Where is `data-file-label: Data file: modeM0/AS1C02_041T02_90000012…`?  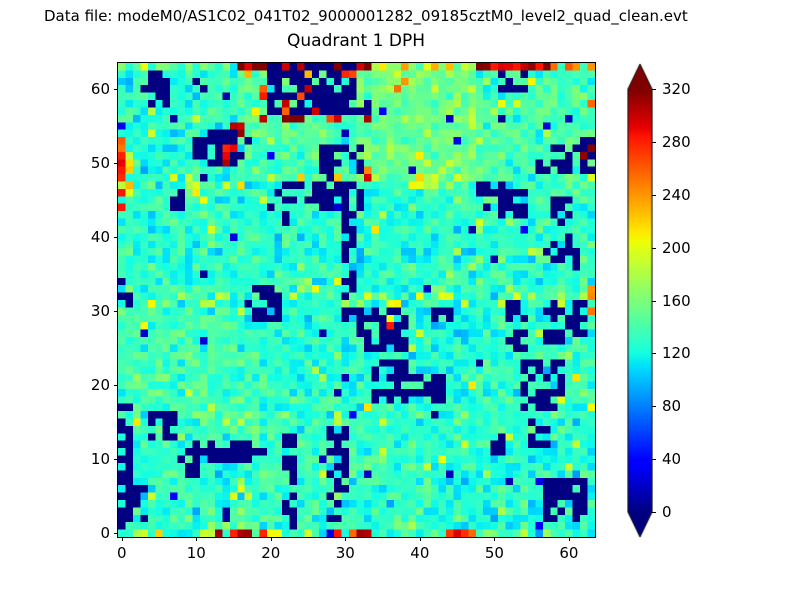
data-file-label: Data file: modeM0/AS1C02_041T02_90000012… is located at coordinates (366, 16).